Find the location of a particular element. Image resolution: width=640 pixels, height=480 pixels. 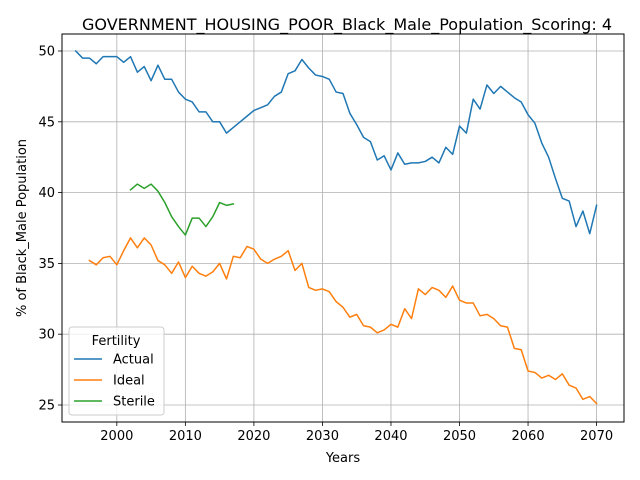

legend-title: Fertility is located at coordinates (116, 341).